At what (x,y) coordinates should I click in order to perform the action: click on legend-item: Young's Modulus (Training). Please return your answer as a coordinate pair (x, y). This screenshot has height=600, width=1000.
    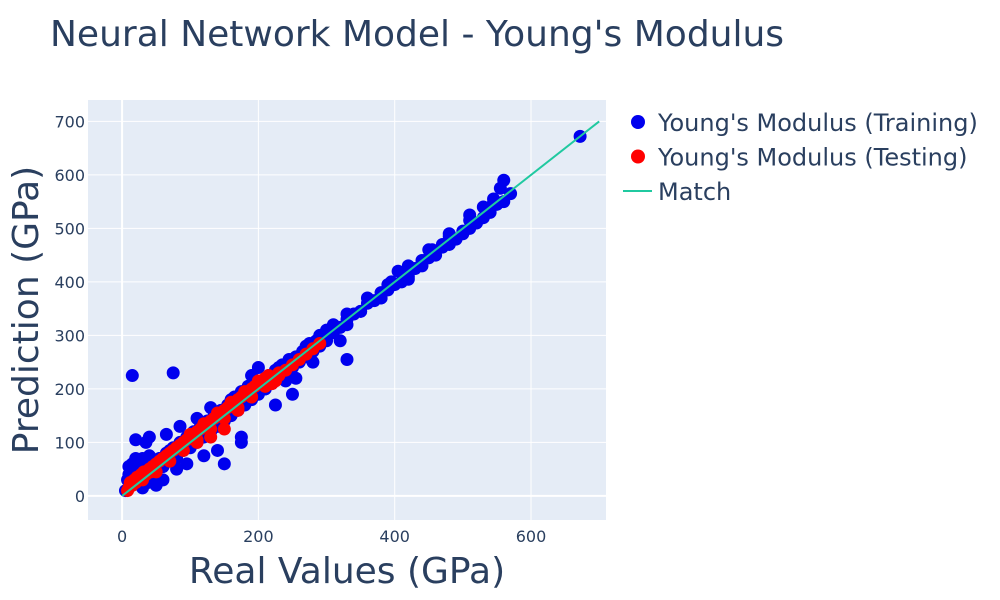
    Looking at the image, I should click on (804, 123).